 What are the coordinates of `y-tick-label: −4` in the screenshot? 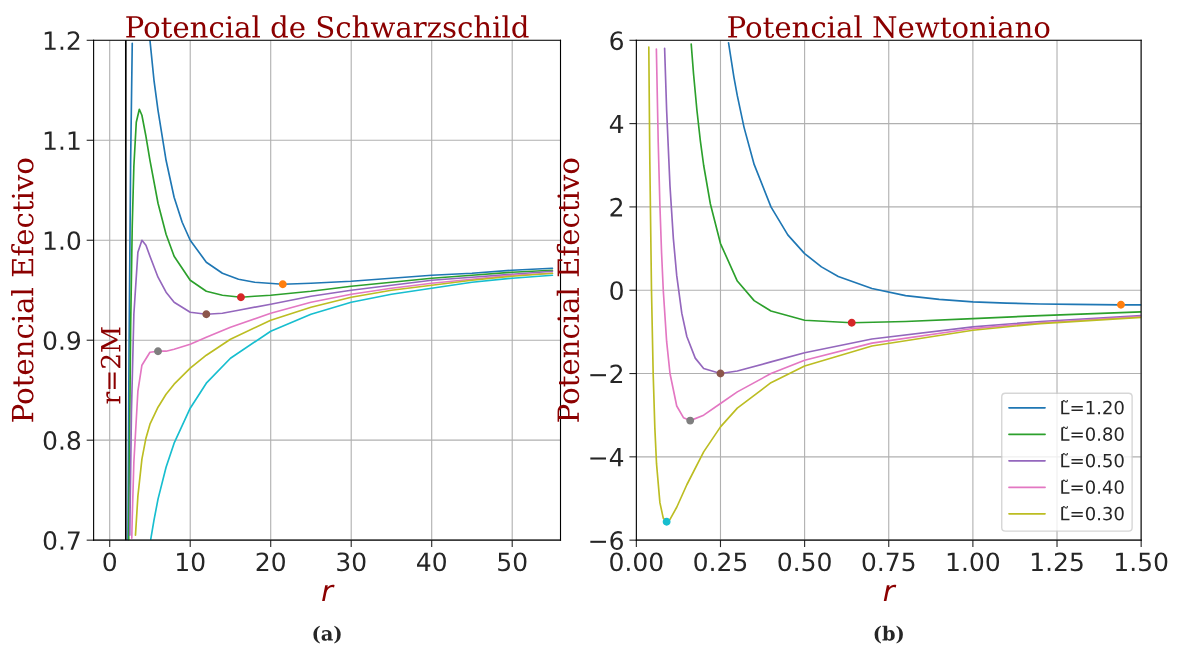 It's located at (607, 457).